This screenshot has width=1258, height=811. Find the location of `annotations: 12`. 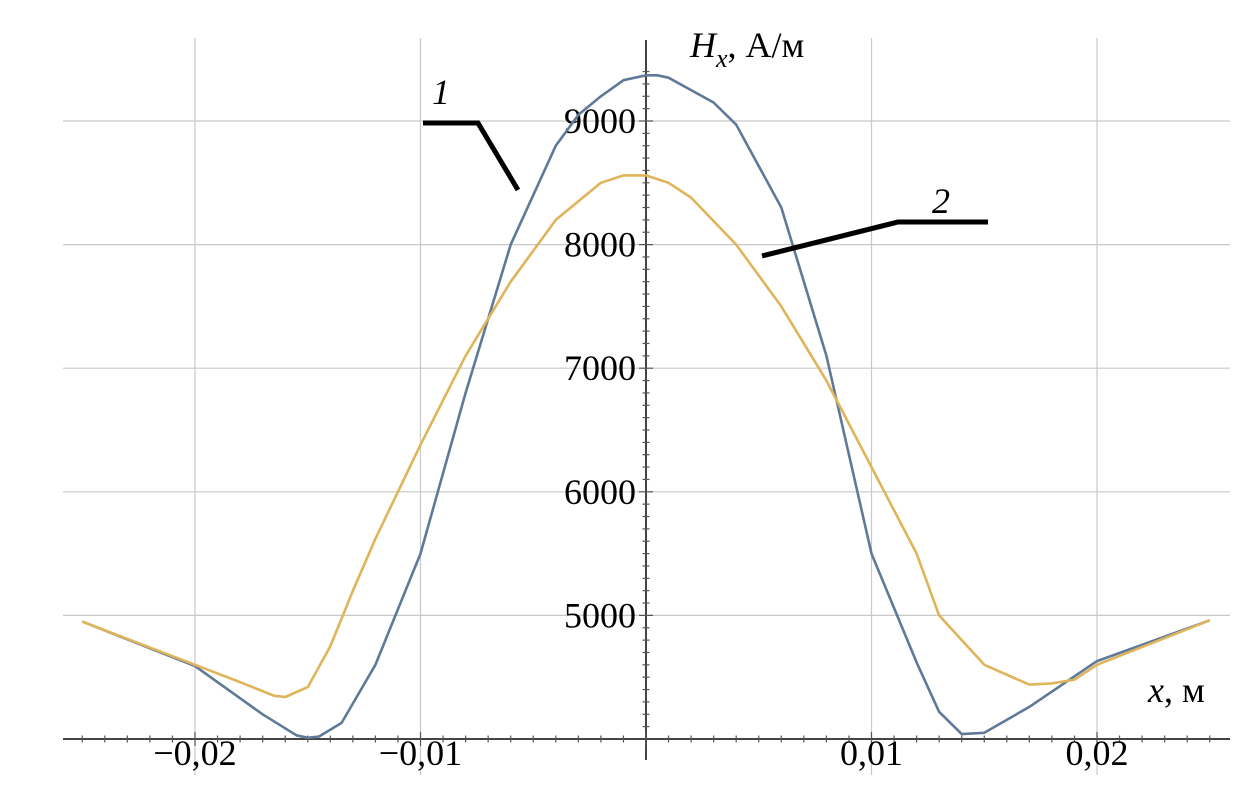

annotations: 12 is located at coordinates (705, 165).